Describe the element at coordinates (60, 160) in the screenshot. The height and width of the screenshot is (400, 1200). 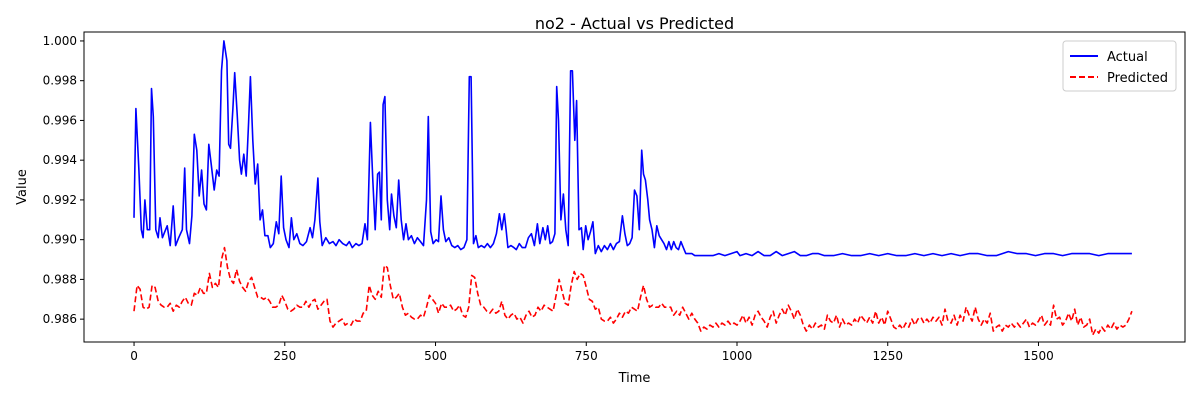
I see `y-tick-label: 0.994` at that location.